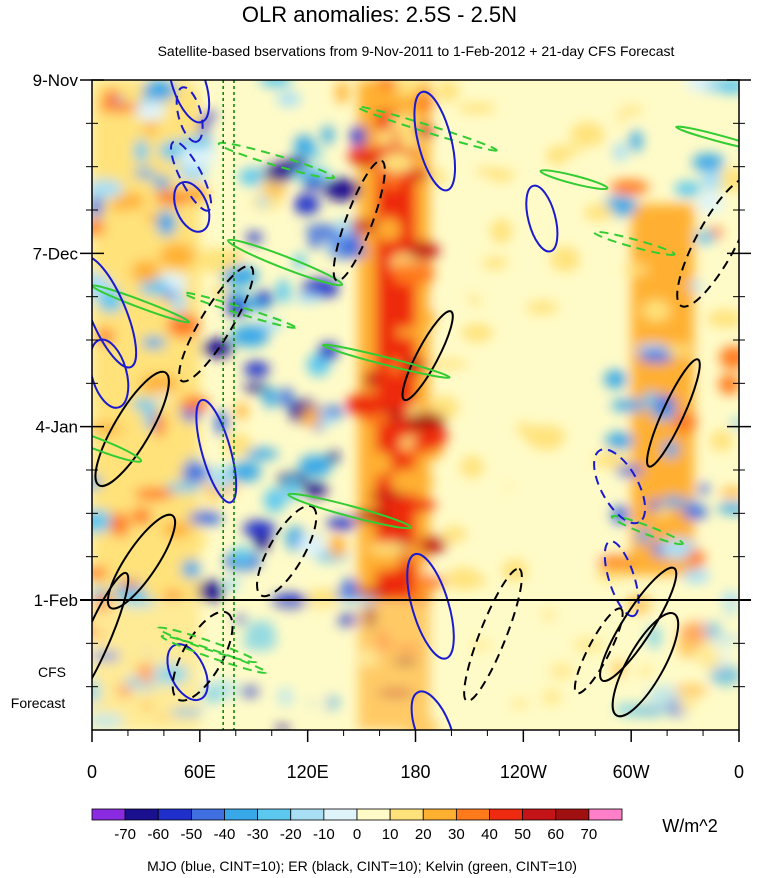 The width and height of the screenshot is (759, 878). Describe the element at coordinates (555, 834) in the screenshot. I see `colorbar-tick-label: 60` at that location.